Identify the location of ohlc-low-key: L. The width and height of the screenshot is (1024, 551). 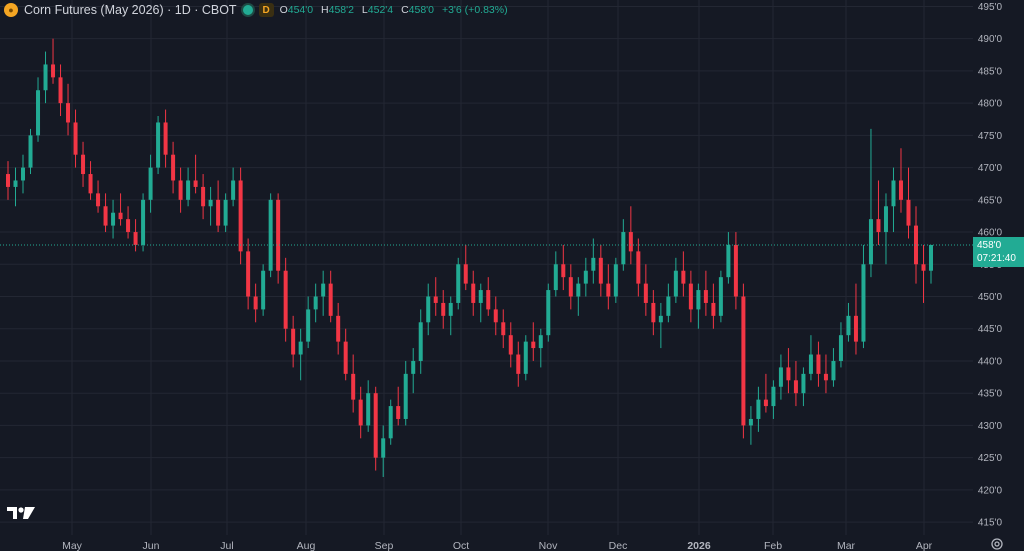
(364, 10).